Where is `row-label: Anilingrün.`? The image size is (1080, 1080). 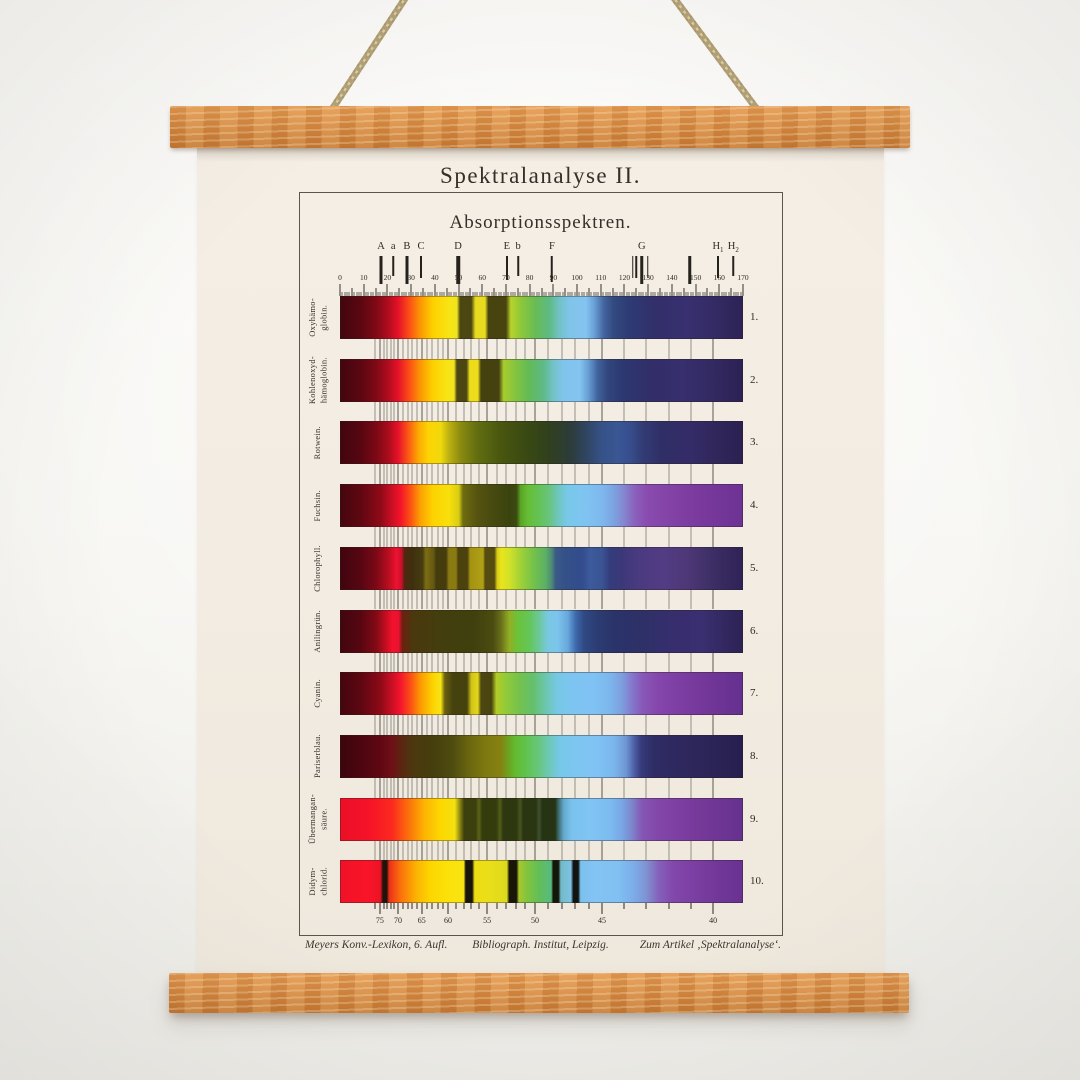
row-label: Anilingrün. is located at coordinates (318, 631).